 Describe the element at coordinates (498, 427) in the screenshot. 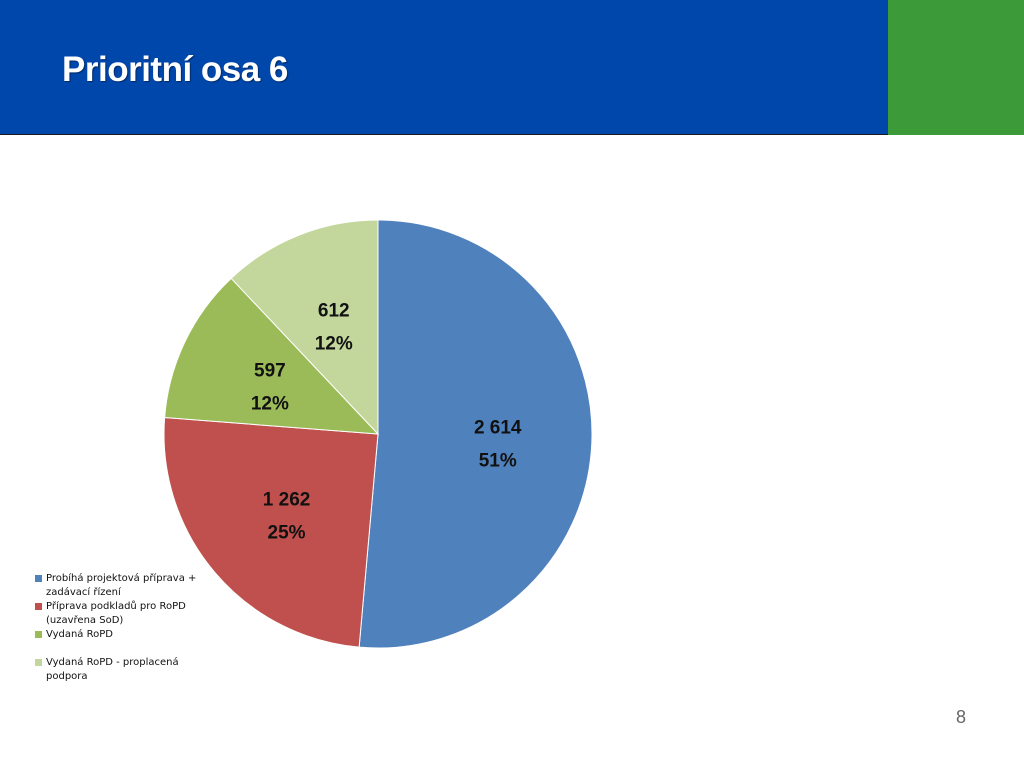

I see `slice-value-label: 2 614` at that location.